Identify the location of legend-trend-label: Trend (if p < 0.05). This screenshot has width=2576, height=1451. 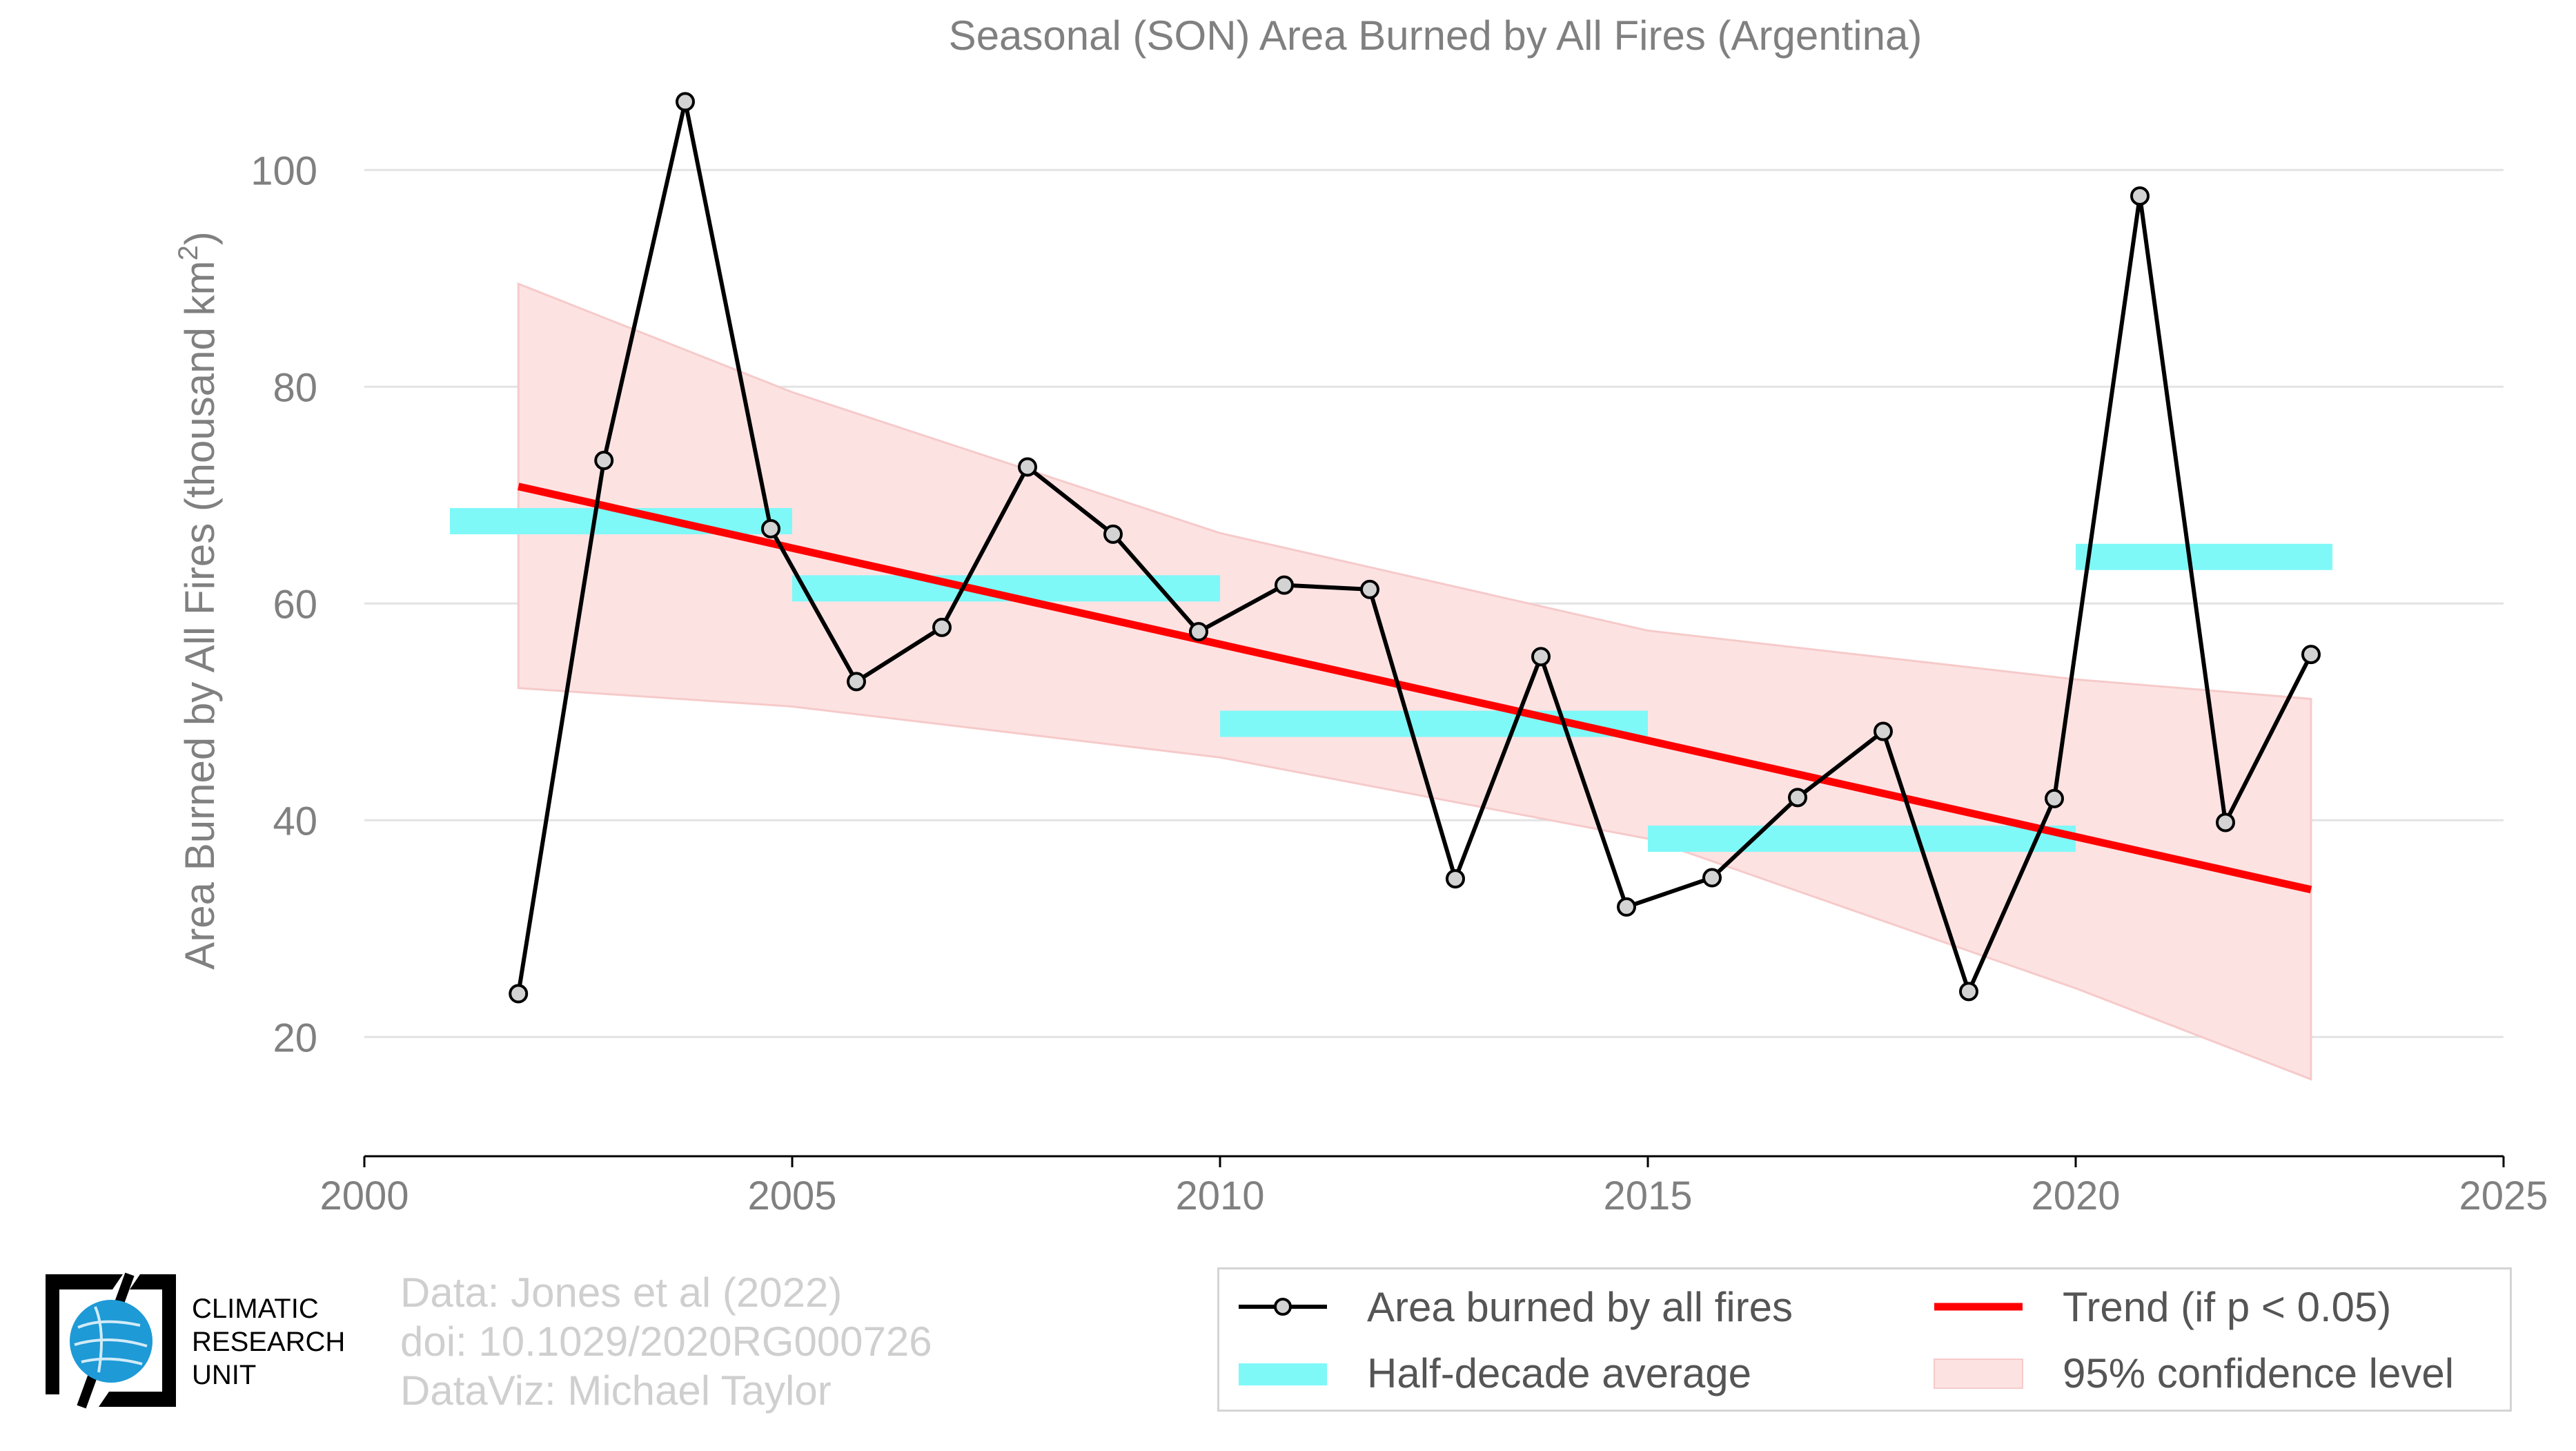
(2227, 1307).